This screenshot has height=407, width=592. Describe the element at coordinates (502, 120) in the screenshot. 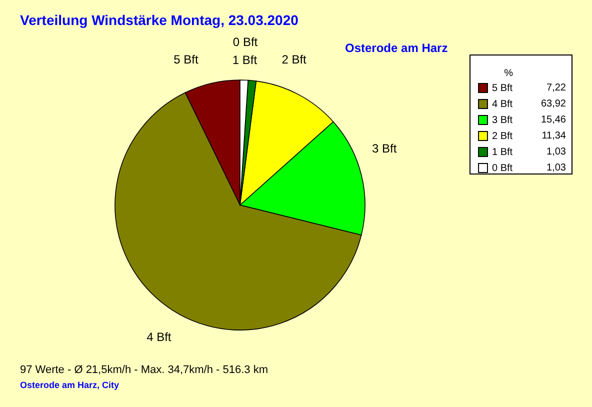

I see `legend-label: 3 Bft` at that location.